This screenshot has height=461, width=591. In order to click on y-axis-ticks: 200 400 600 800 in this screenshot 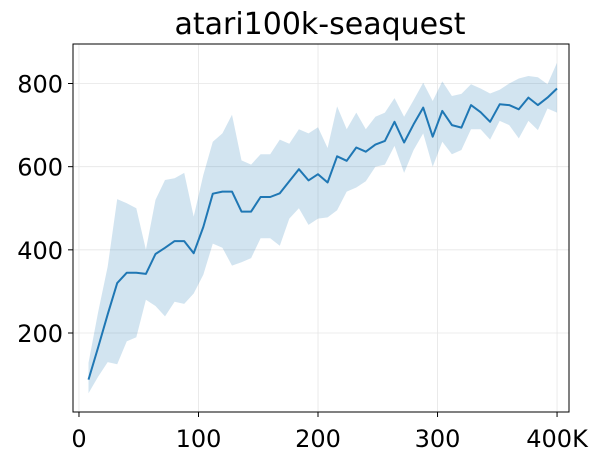, I will do `click(45, 209)`.